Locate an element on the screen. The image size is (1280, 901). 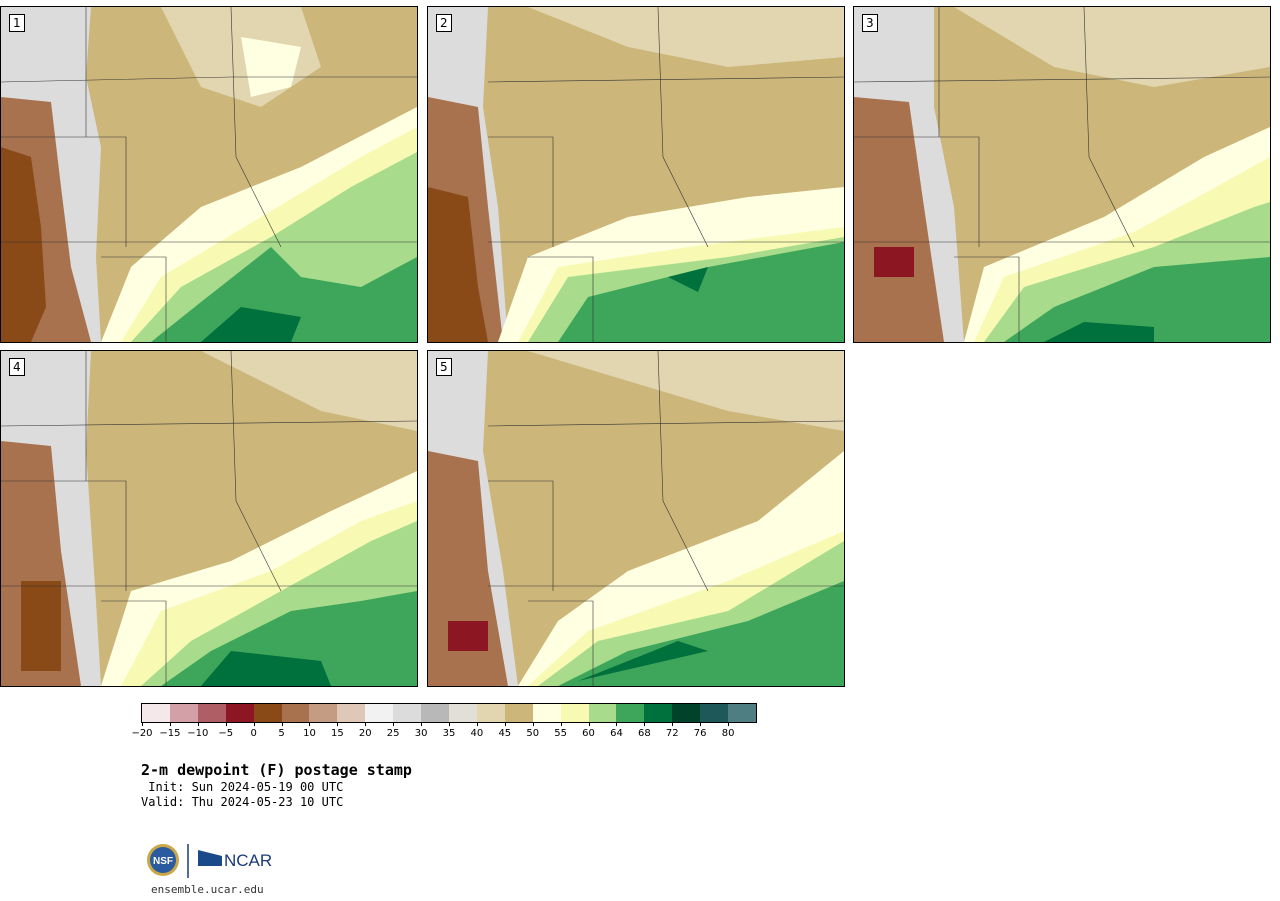
panel-number: 3 is located at coordinates (870, 23).